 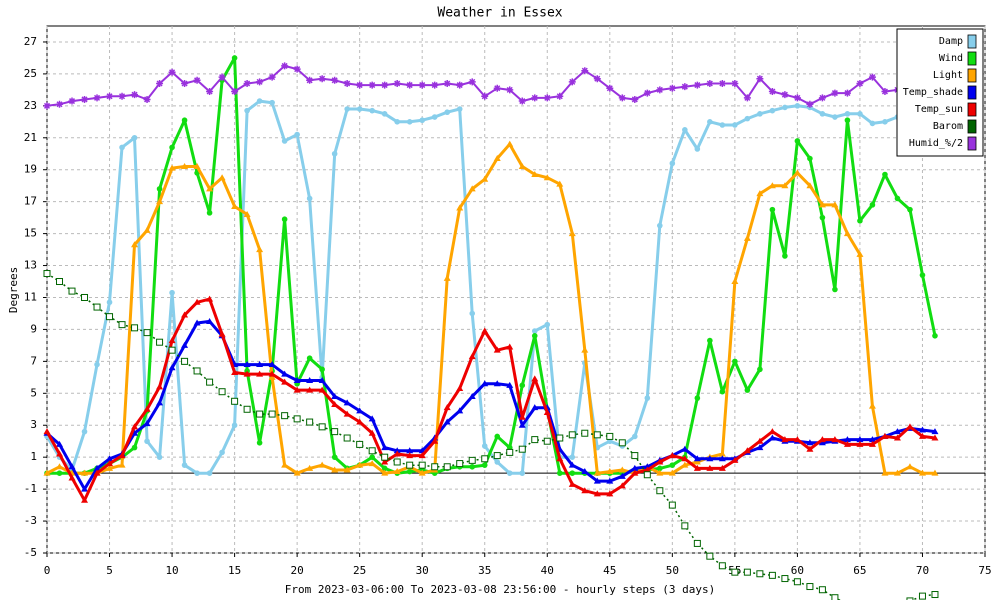 I want to click on y-tick-label: 19, so click(x=30, y=169).